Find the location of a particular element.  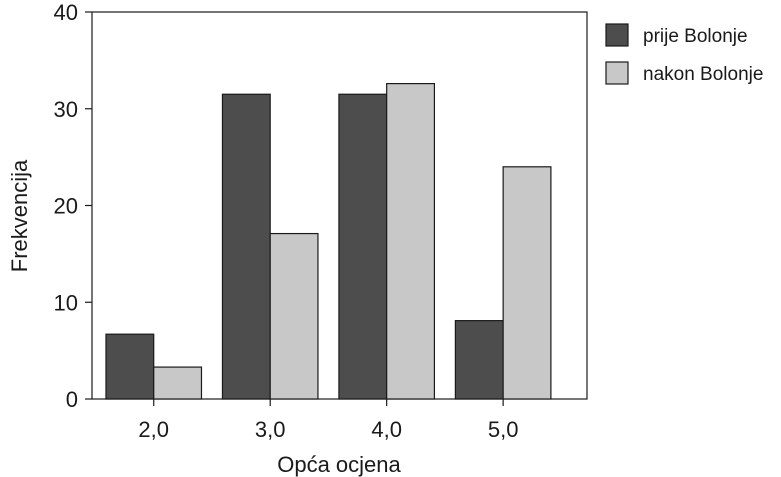

legend-label: prije Bolonje is located at coordinates (695, 36).